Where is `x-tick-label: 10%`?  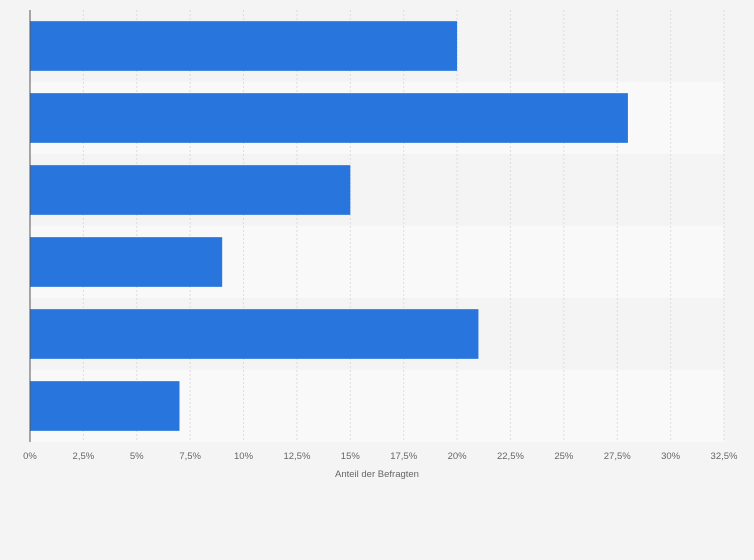 x-tick-label: 10% is located at coordinates (244, 456).